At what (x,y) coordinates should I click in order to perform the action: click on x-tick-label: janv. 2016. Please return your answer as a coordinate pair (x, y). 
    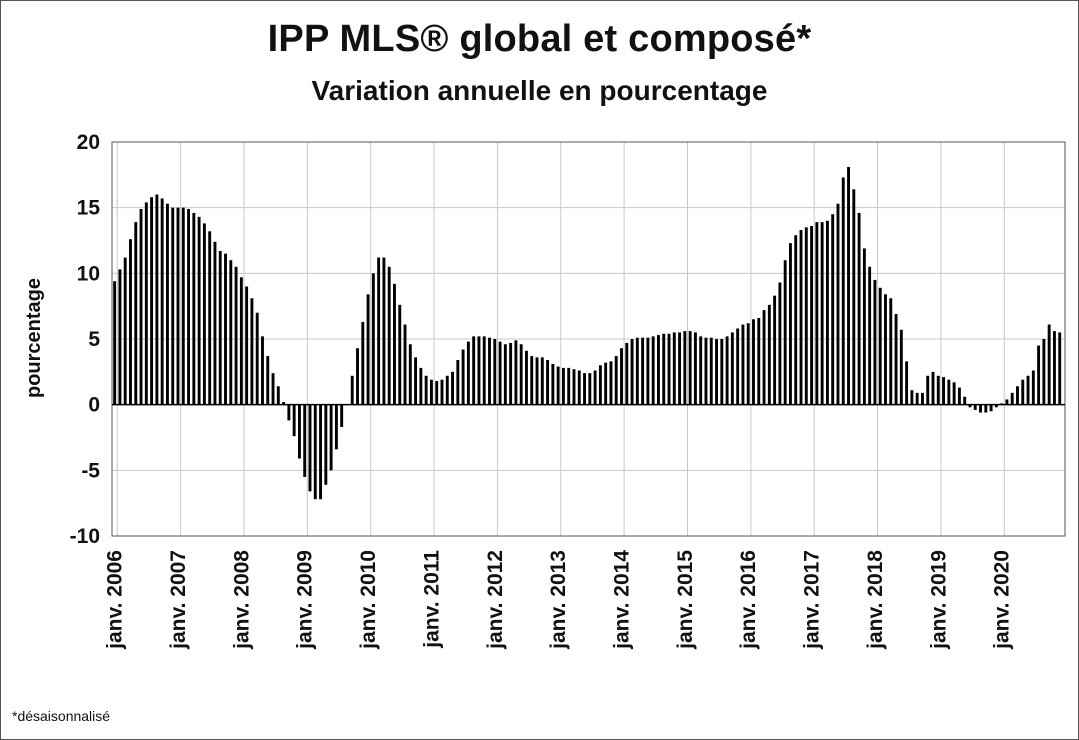
    Looking at the image, I should click on (748, 600).